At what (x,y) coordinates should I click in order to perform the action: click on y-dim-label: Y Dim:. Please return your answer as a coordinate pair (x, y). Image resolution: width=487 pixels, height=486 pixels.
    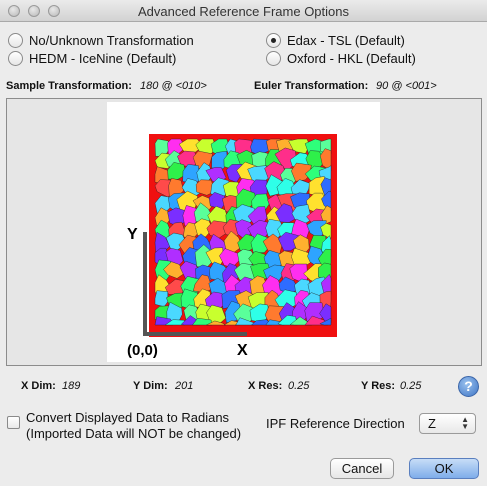
    Looking at the image, I should click on (150, 386).